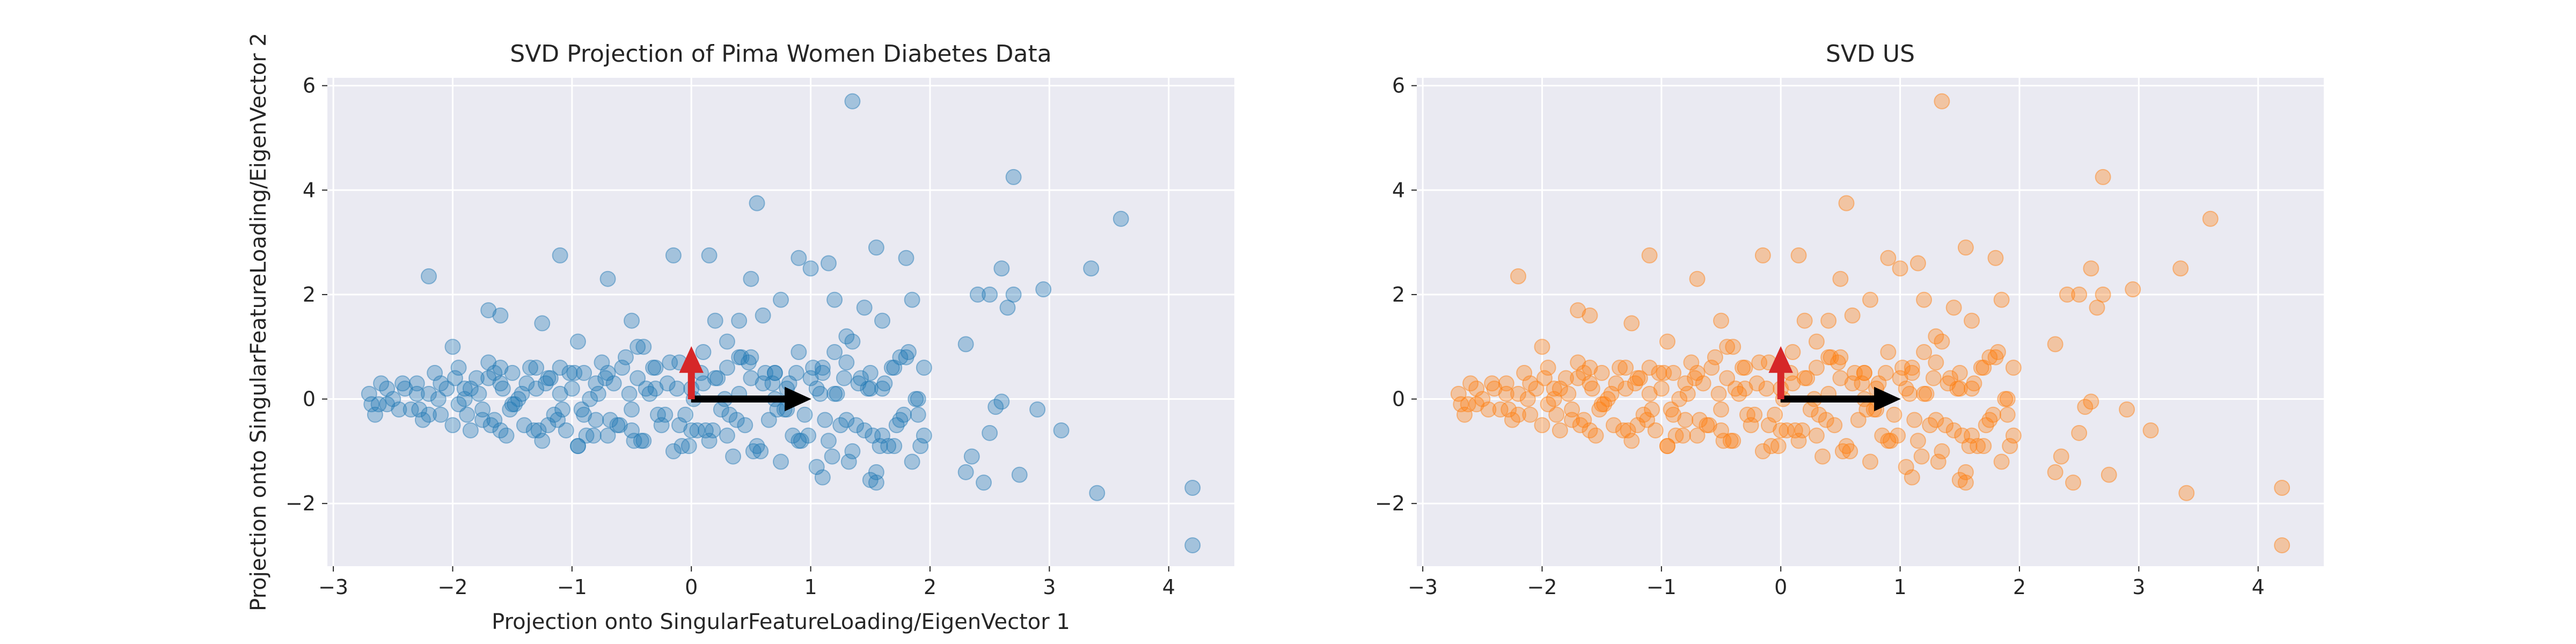 This screenshot has width=2576, height=644. Describe the element at coordinates (1398, 399) in the screenshot. I see `right-y-tick-label: 0` at that location.